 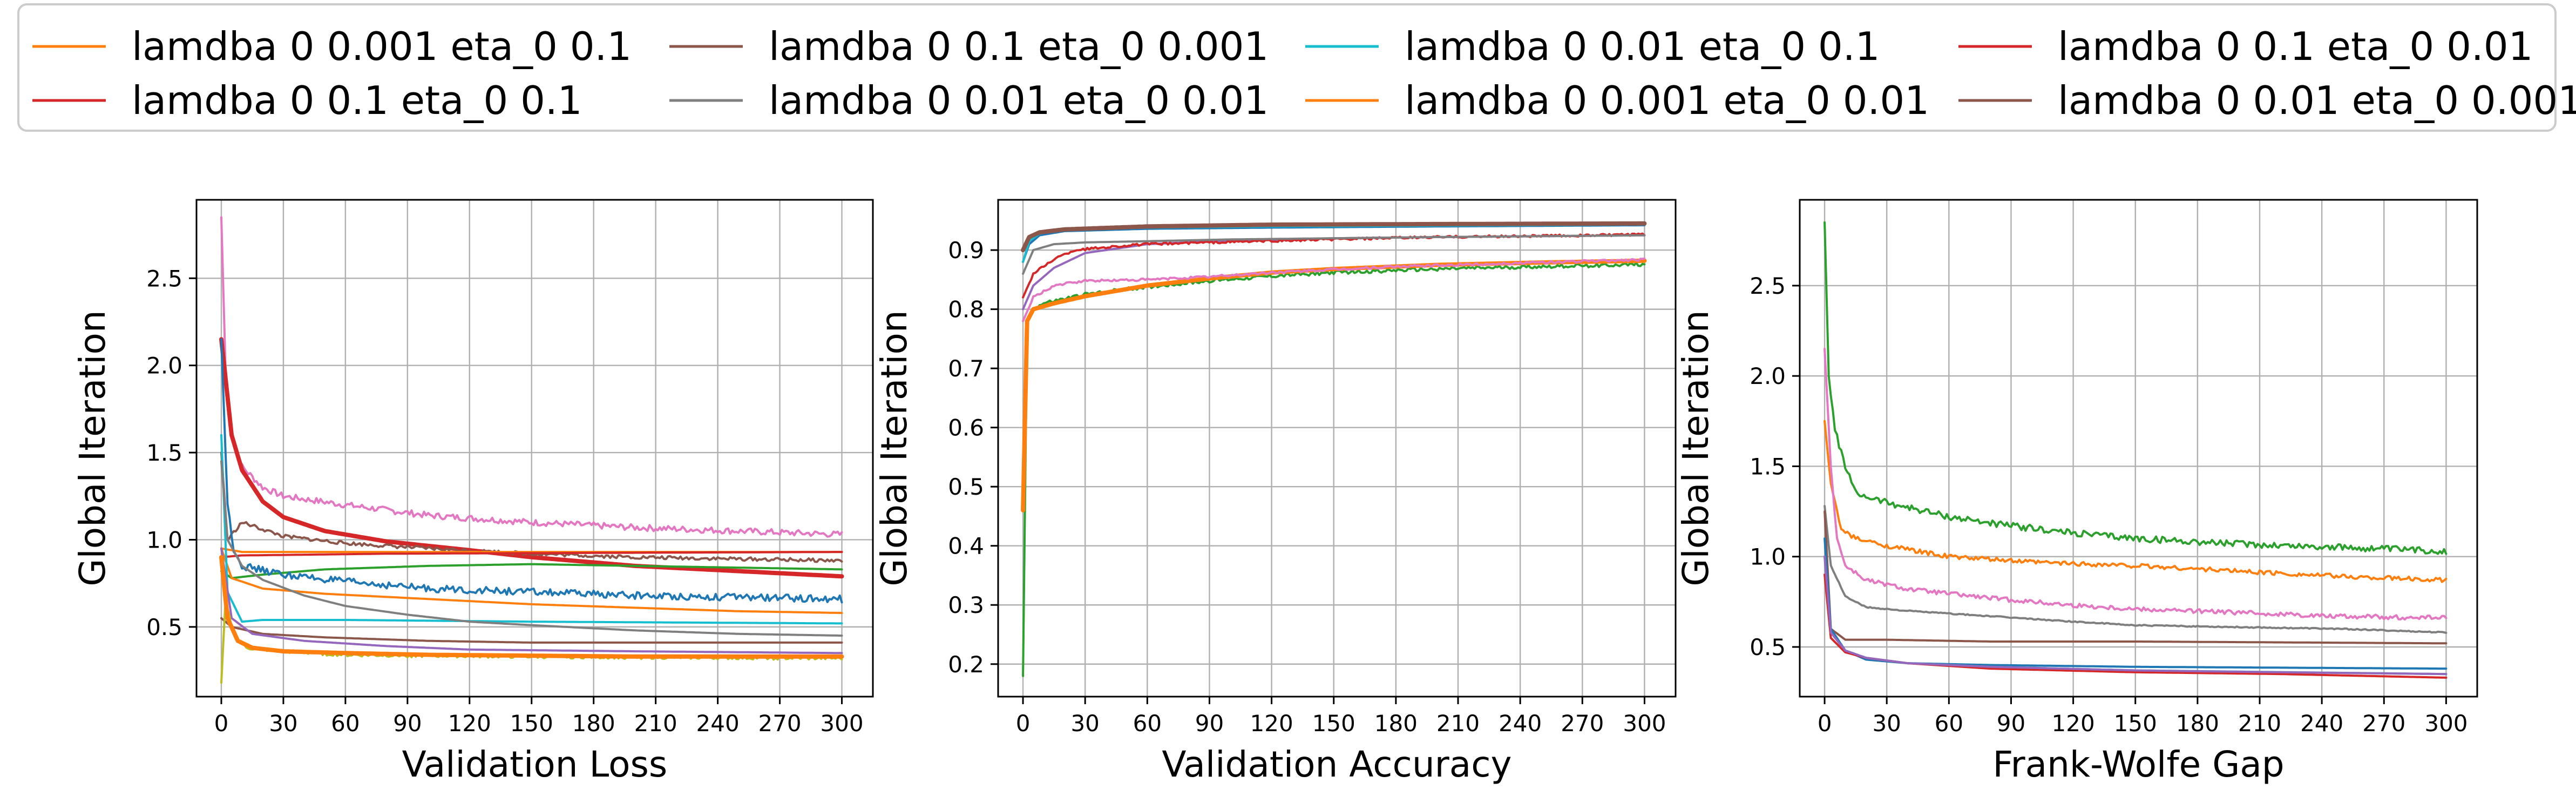 I want to click on y-tick-label: 0.4, so click(x=966, y=546).